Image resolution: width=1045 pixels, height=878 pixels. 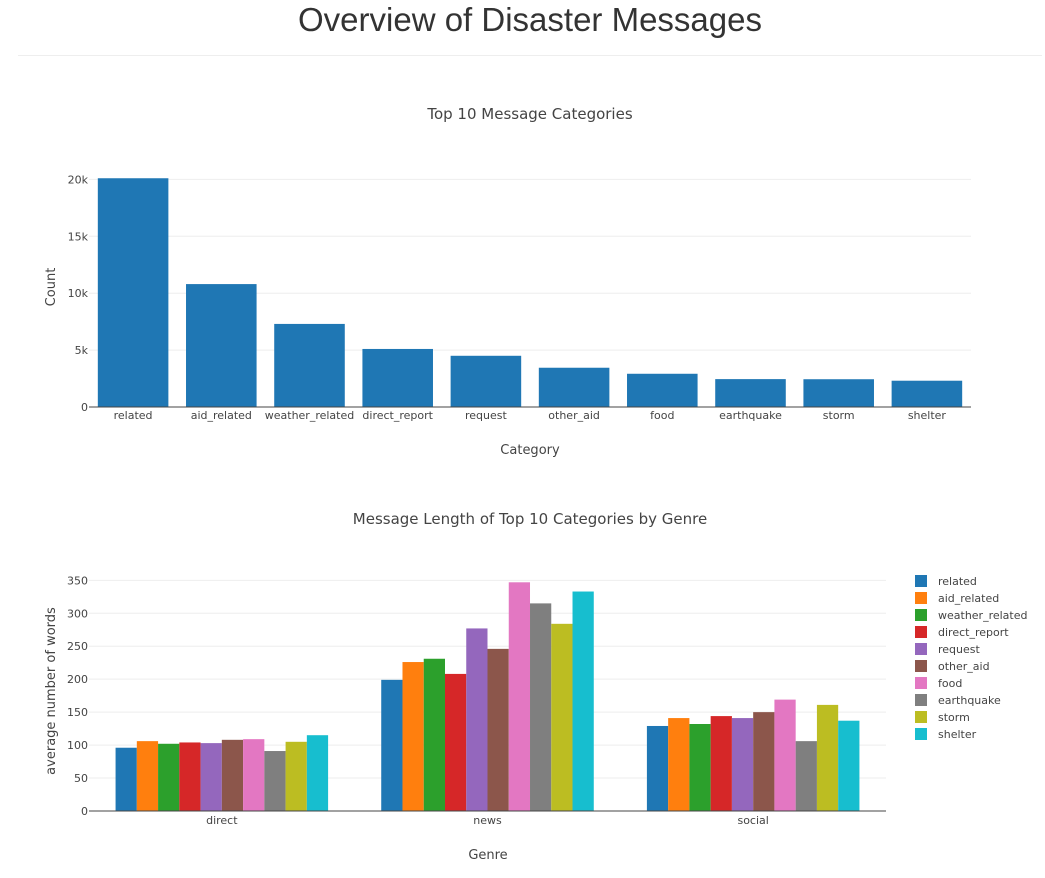 I want to click on x-tick-label: other_aid, so click(x=574, y=415).